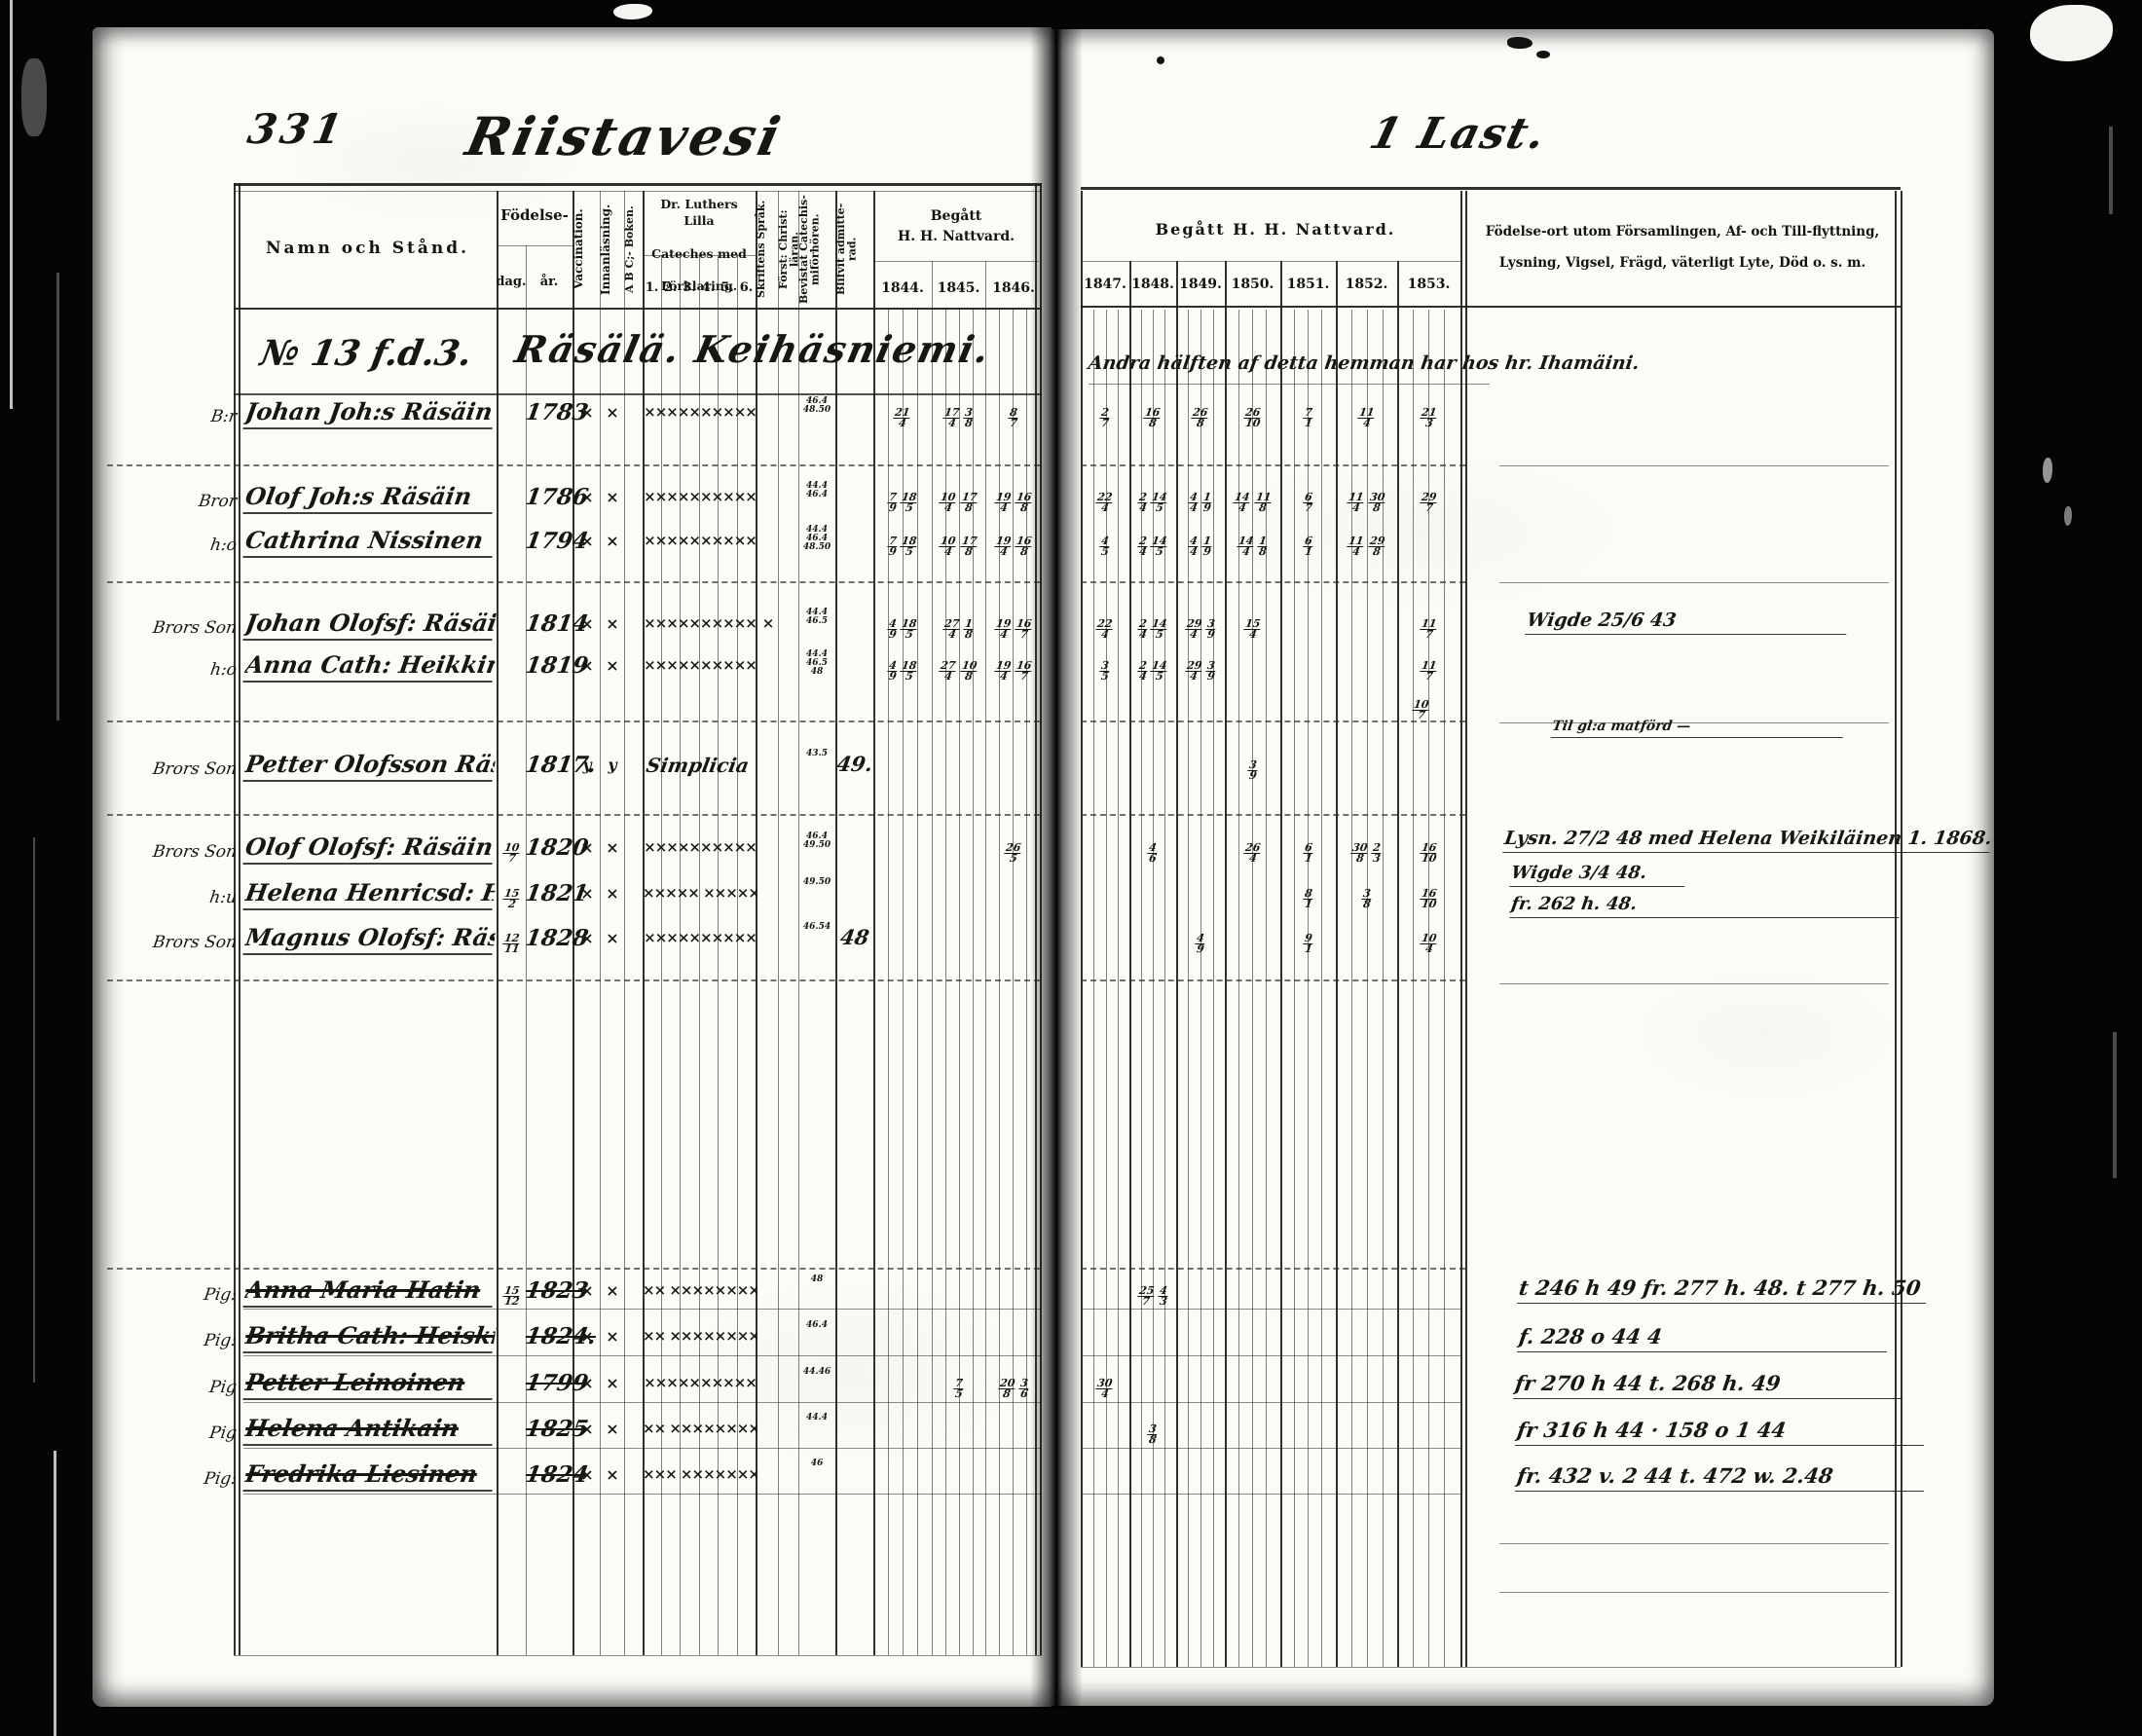 The width and height of the screenshot is (2142, 1736). I want to click on cateches-subcol-label: 2., so click(670, 287).